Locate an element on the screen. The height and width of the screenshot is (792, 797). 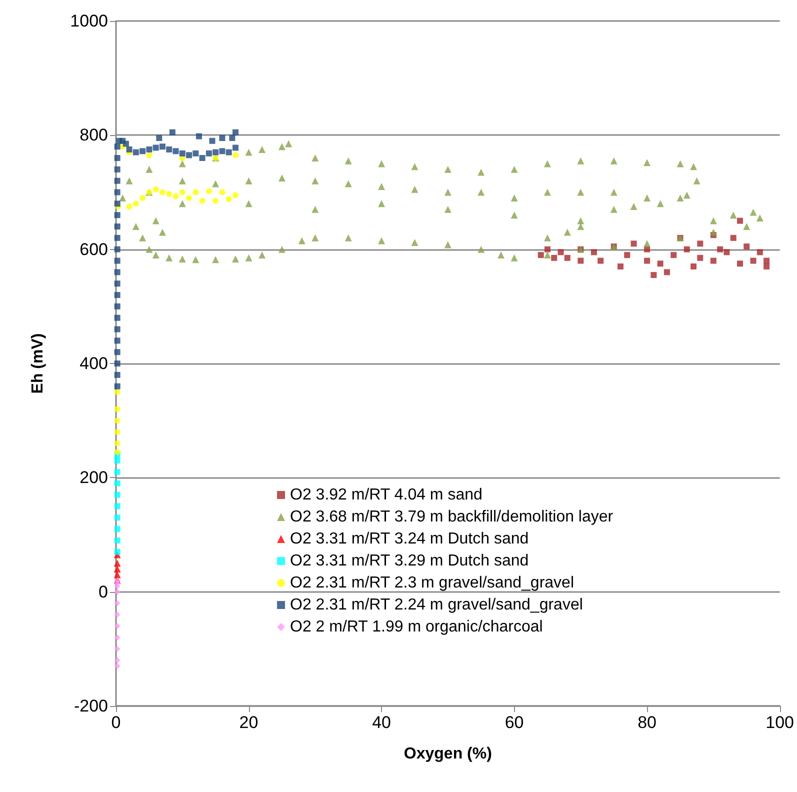
legend-label: O2 2 m/RT 1.99 m organic/charcoal is located at coordinates (416, 627).